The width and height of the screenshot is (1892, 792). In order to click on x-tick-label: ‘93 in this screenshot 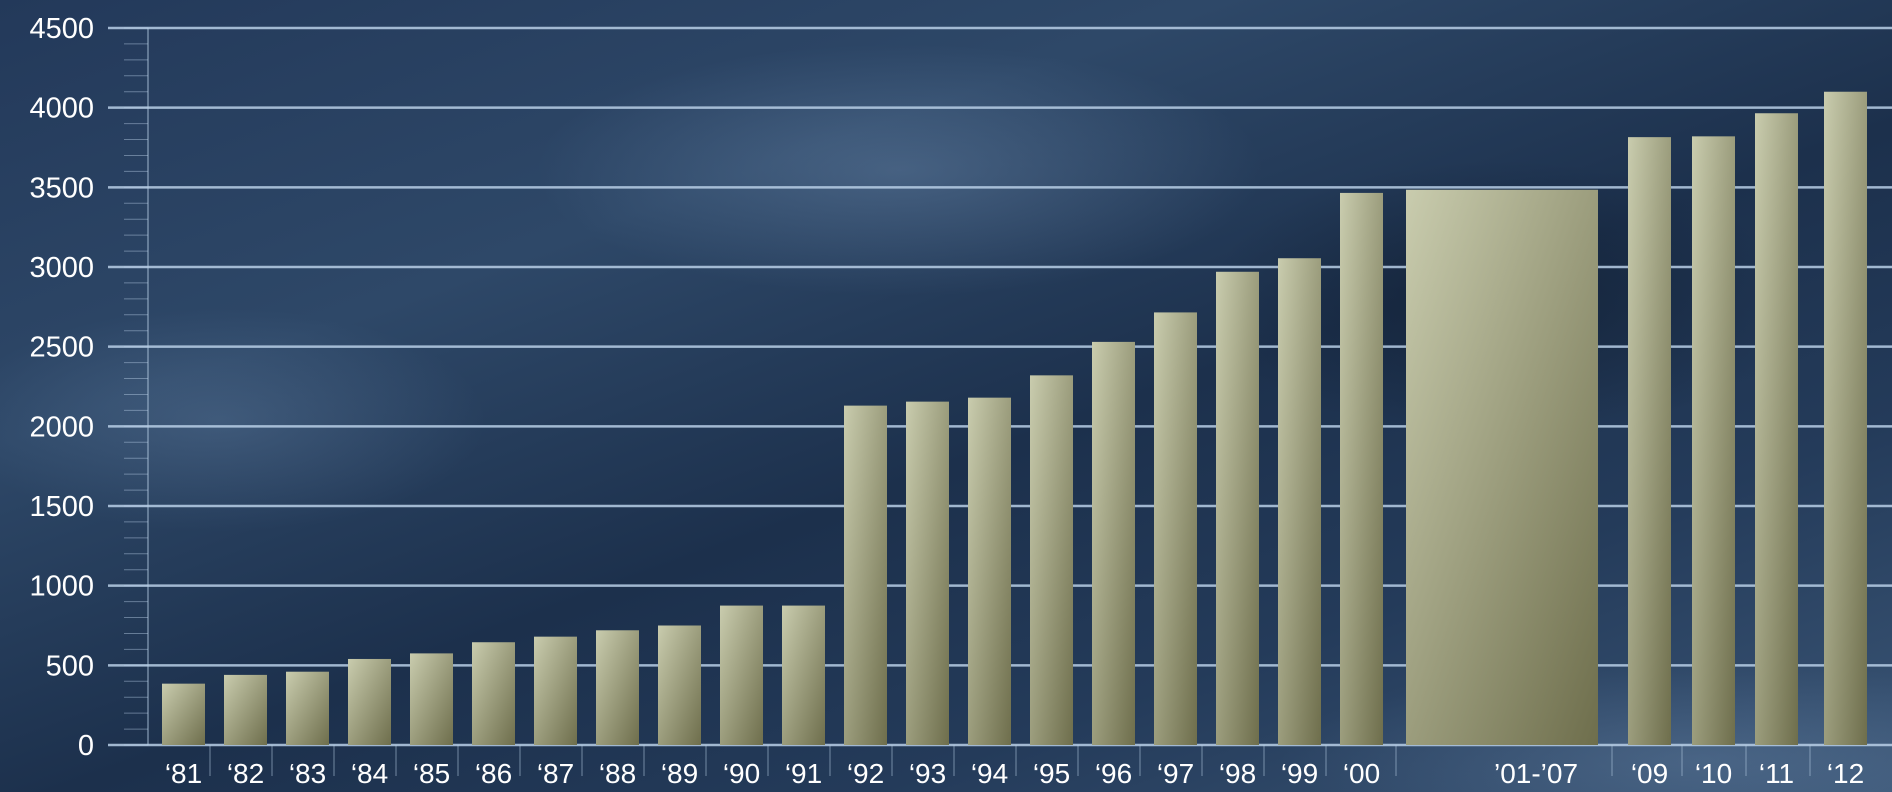, I will do `click(927, 773)`.